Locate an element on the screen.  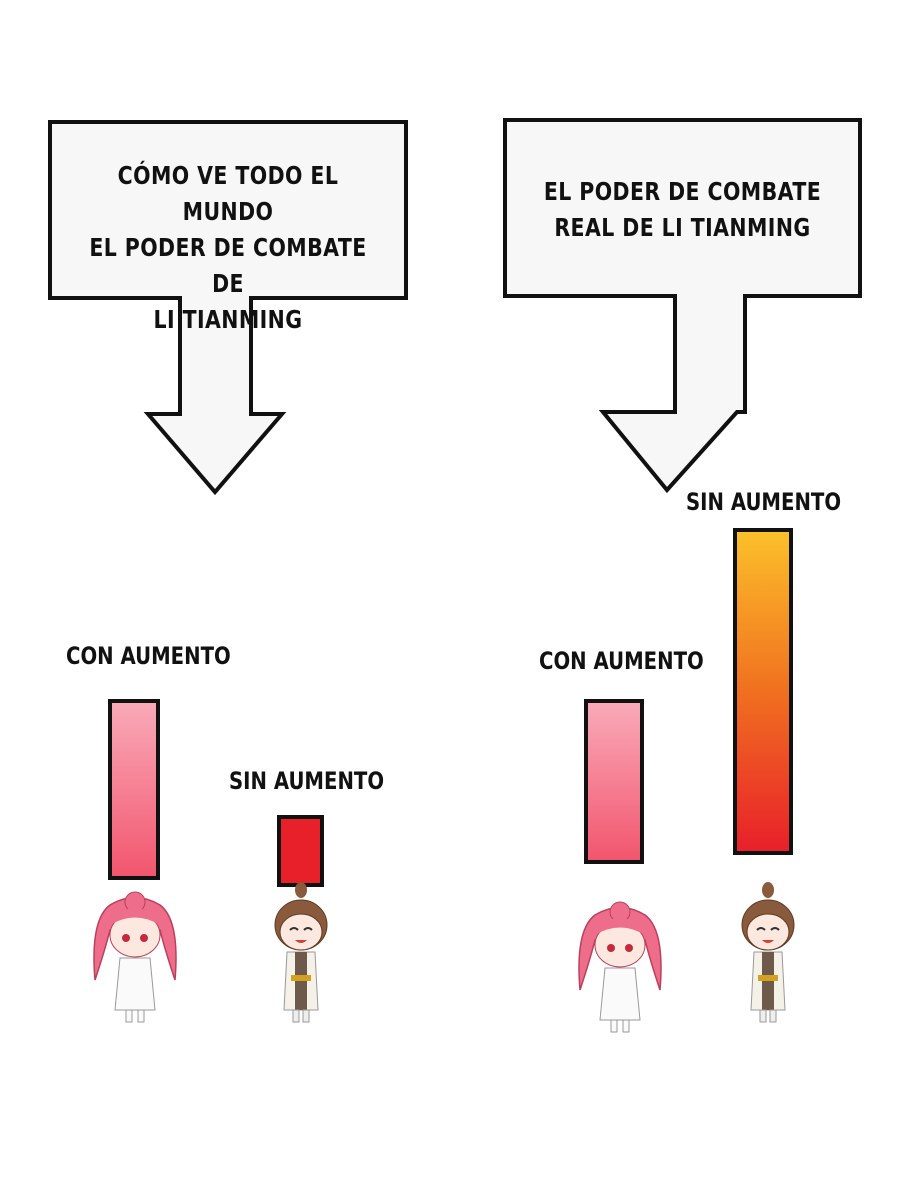
boy-character-right is located at coordinates (768, 952).